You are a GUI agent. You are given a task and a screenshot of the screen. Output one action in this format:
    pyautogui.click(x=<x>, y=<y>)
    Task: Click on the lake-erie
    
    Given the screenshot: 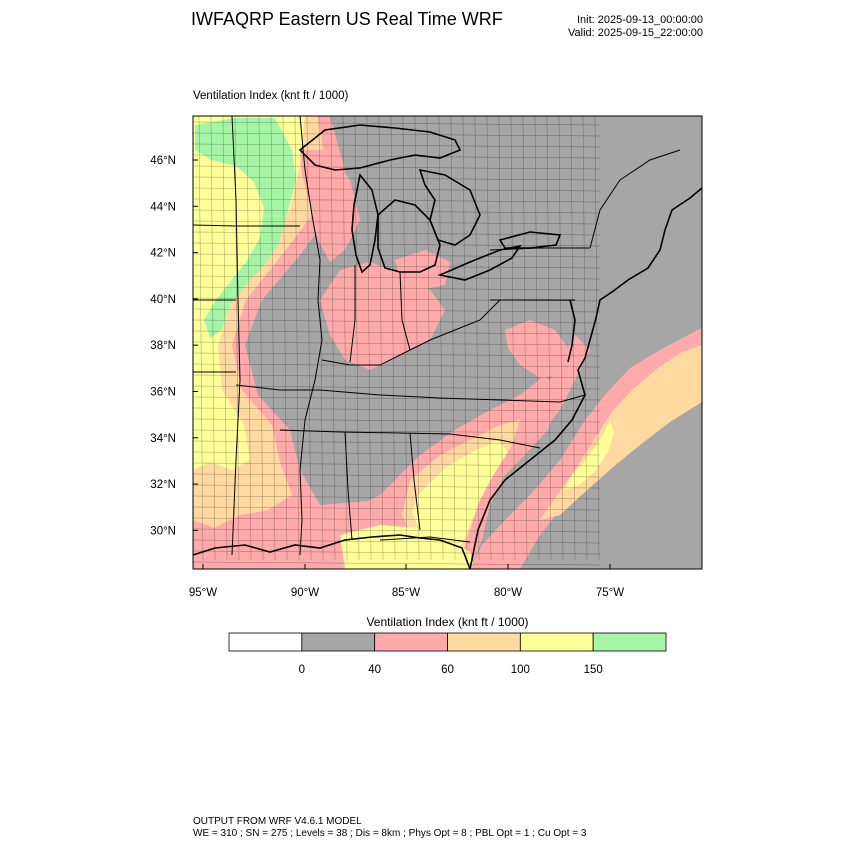 What is the action you would take?
    pyautogui.click(x=479, y=262)
    